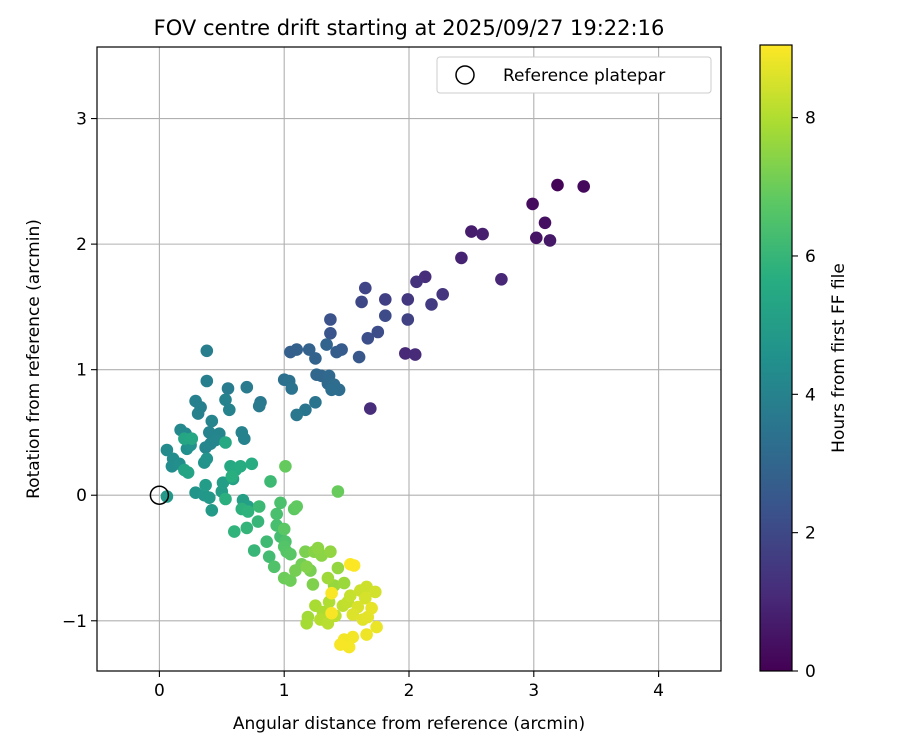  I want to click on legend-box, so click(574, 75).